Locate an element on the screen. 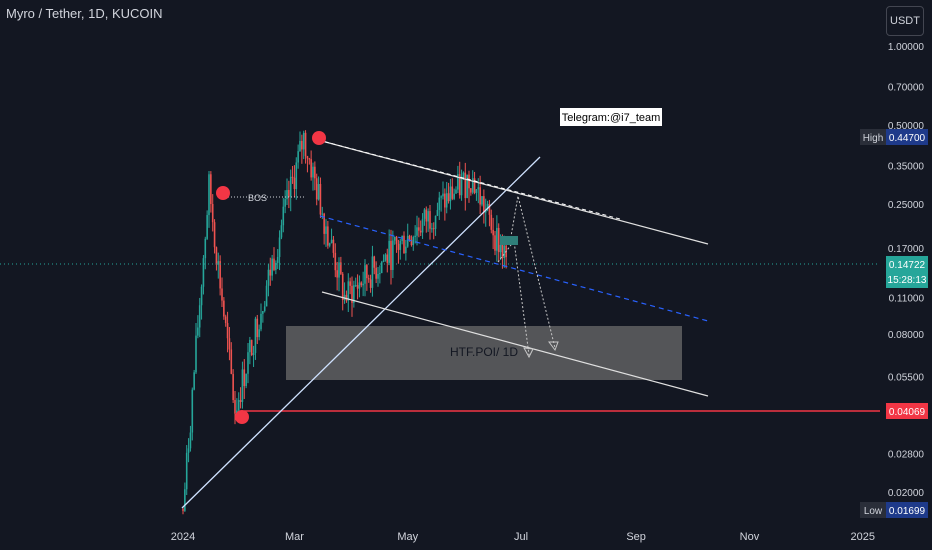  y-tick-label: 0.17000 is located at coordinates (906, 249).